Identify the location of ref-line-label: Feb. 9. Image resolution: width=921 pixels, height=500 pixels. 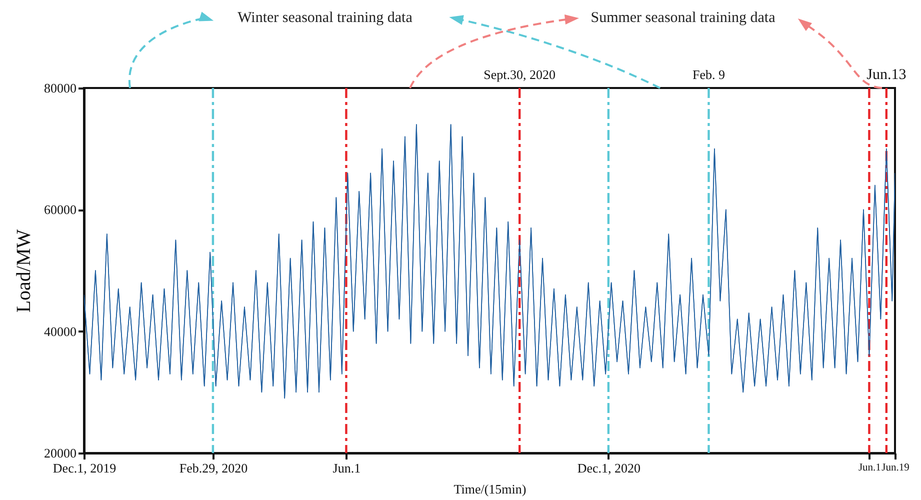
(708, 74).